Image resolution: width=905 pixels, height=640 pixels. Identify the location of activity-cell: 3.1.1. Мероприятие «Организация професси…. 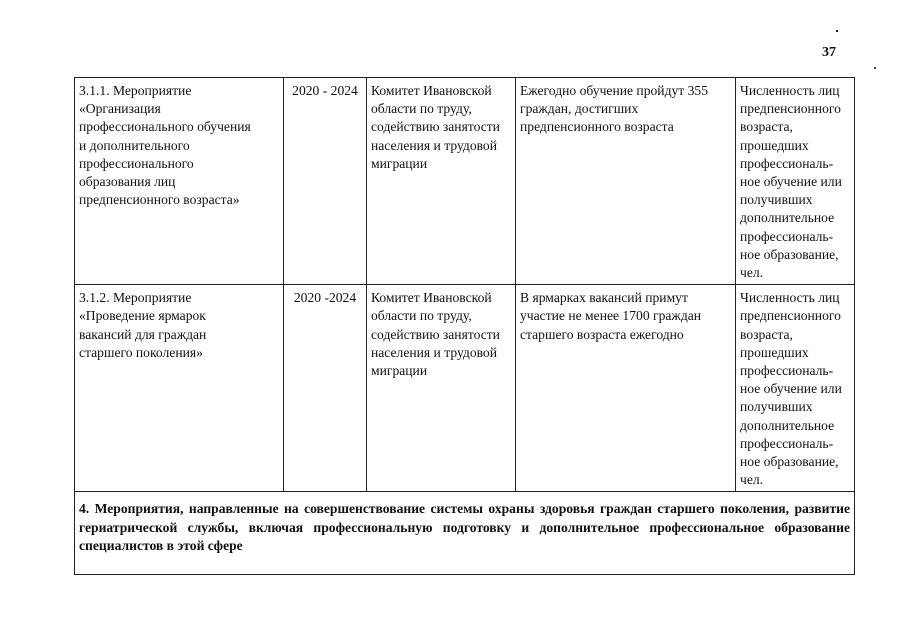
(179, 181).